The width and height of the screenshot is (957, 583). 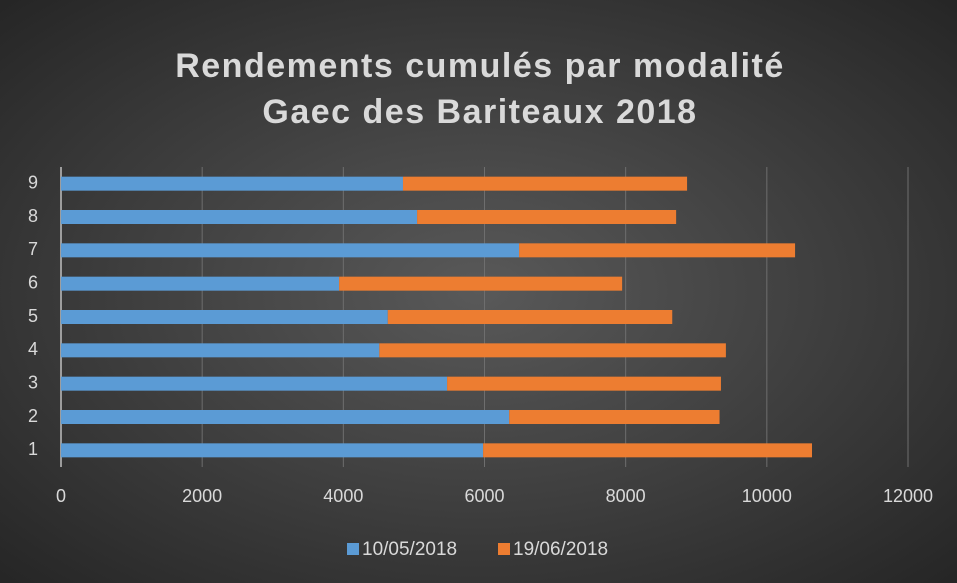 I want to click on y-tick-label: 9, so click(x=33, y=182).